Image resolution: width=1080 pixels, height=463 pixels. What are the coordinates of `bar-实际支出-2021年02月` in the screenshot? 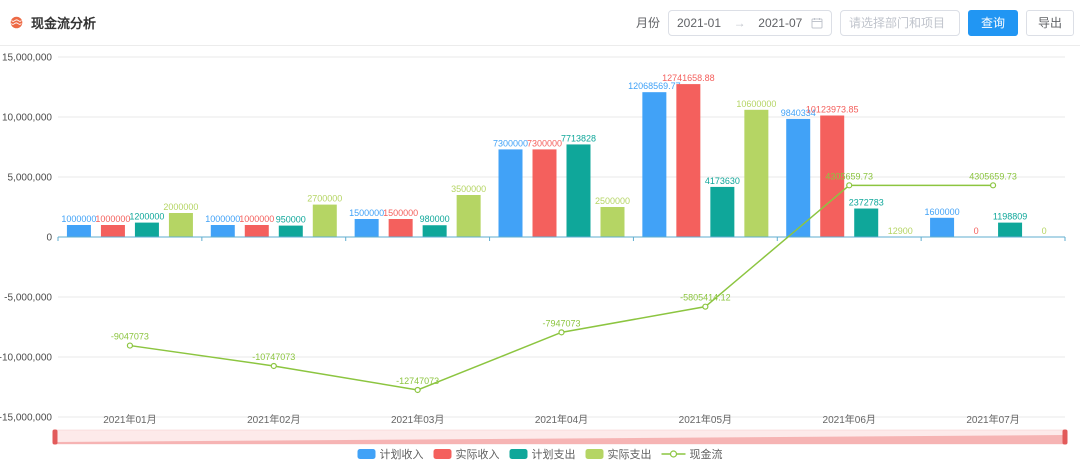 It's located at (324, 220).